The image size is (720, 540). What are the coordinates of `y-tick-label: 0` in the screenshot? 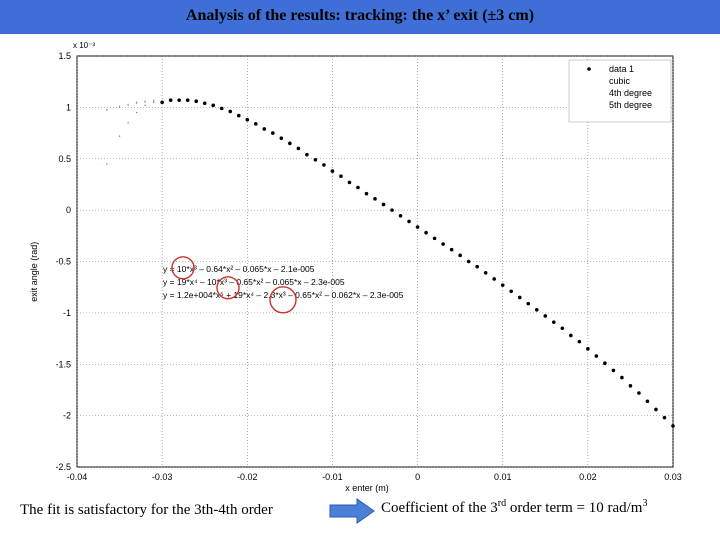 It's located at (68, 210).